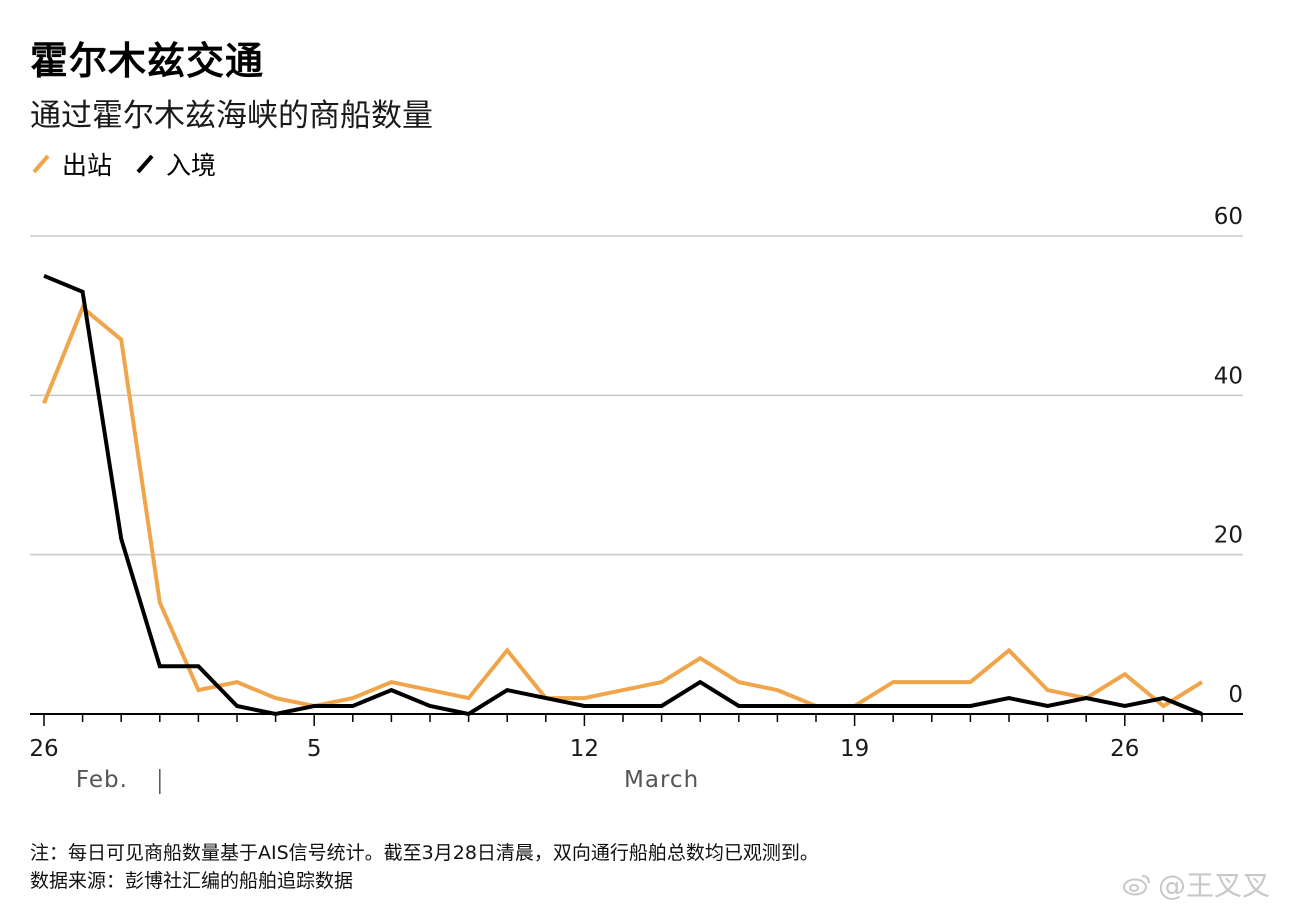 The width and height of the screenshot is (1292, 918). What do you see at coordinates (145, 164) in the screenshot?
I see `legend-swatch-inbound` at bounding box center [145, 164].